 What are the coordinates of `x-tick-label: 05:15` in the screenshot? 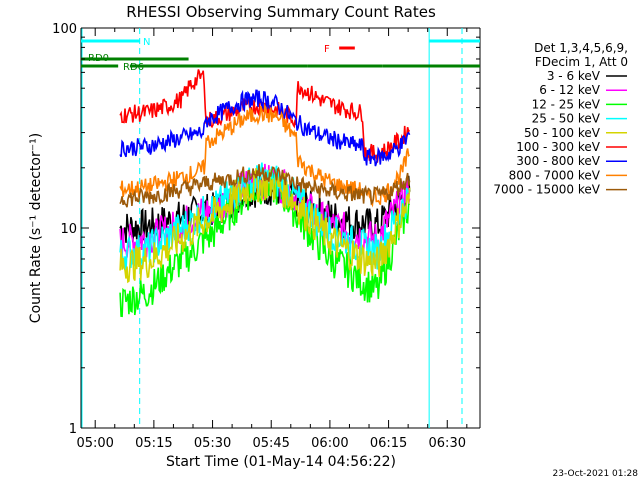 It's located at (153, 443).